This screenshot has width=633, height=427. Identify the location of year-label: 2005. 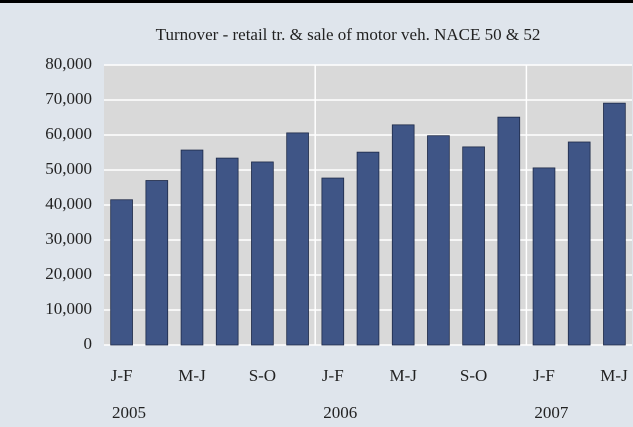
(129, 412).